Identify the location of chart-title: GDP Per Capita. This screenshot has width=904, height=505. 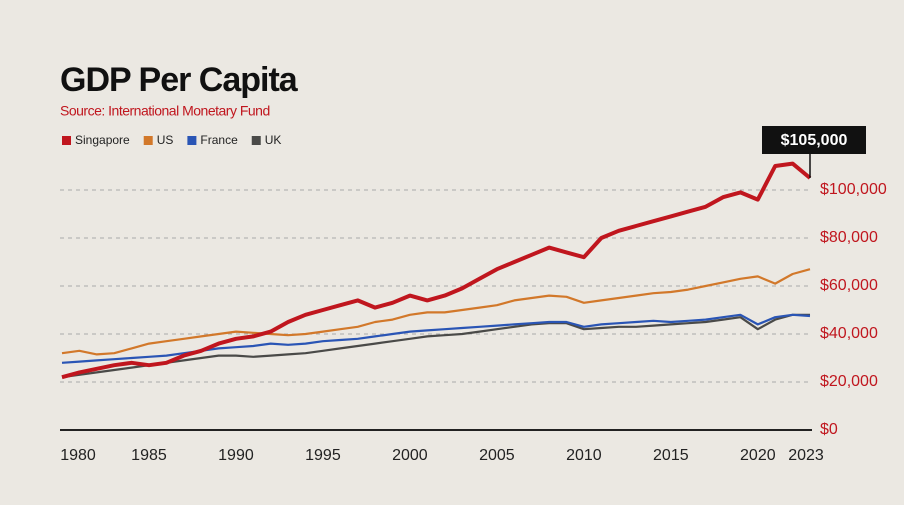
(179, 80).